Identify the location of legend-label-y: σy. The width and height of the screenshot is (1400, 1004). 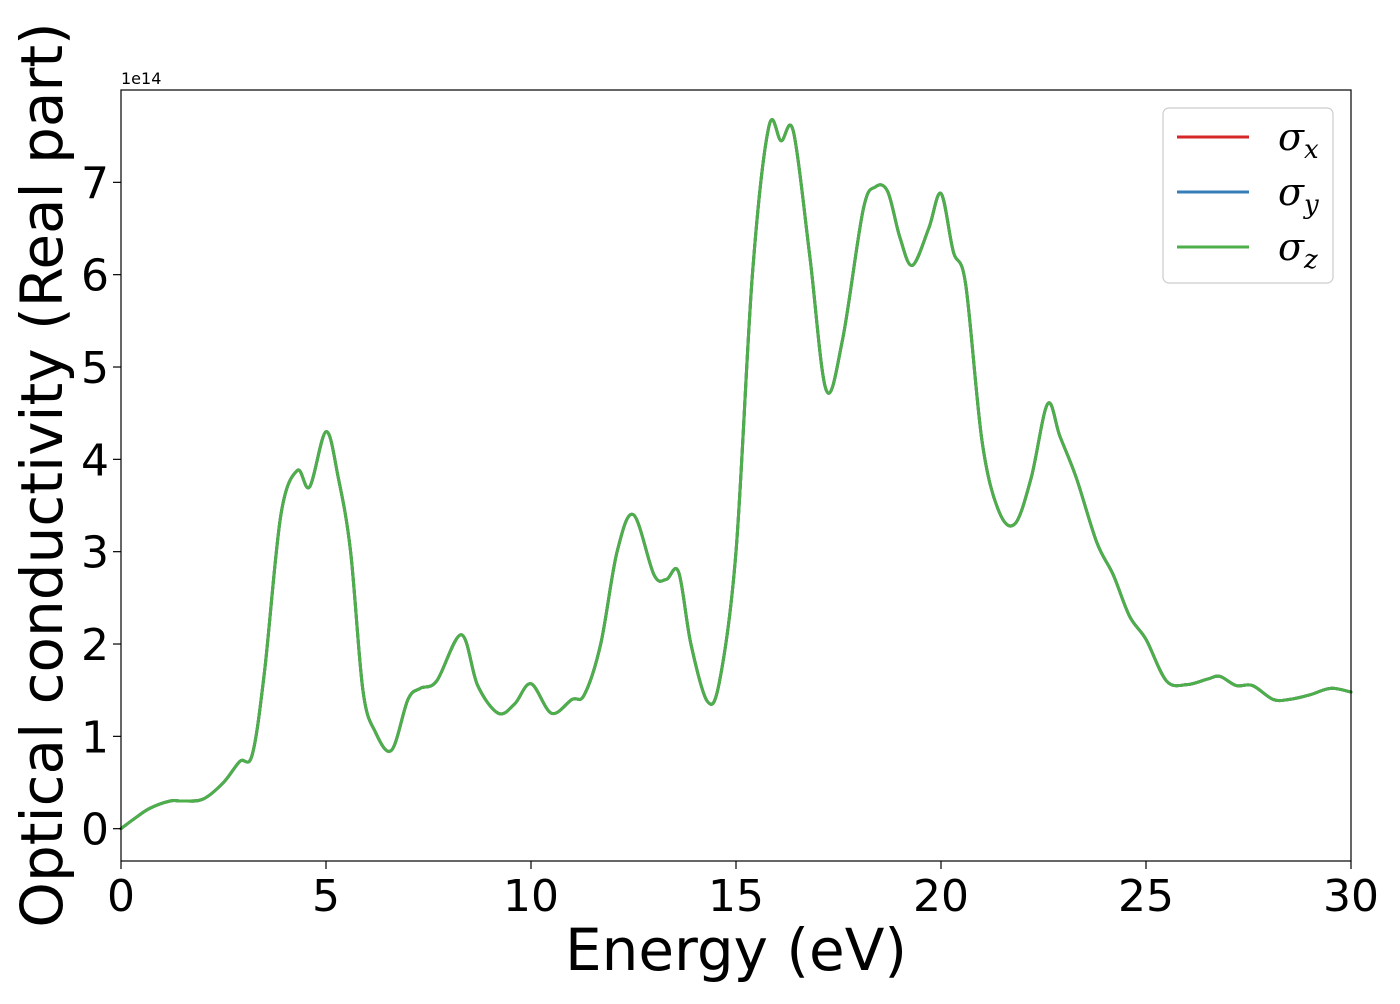
(1298, 195).